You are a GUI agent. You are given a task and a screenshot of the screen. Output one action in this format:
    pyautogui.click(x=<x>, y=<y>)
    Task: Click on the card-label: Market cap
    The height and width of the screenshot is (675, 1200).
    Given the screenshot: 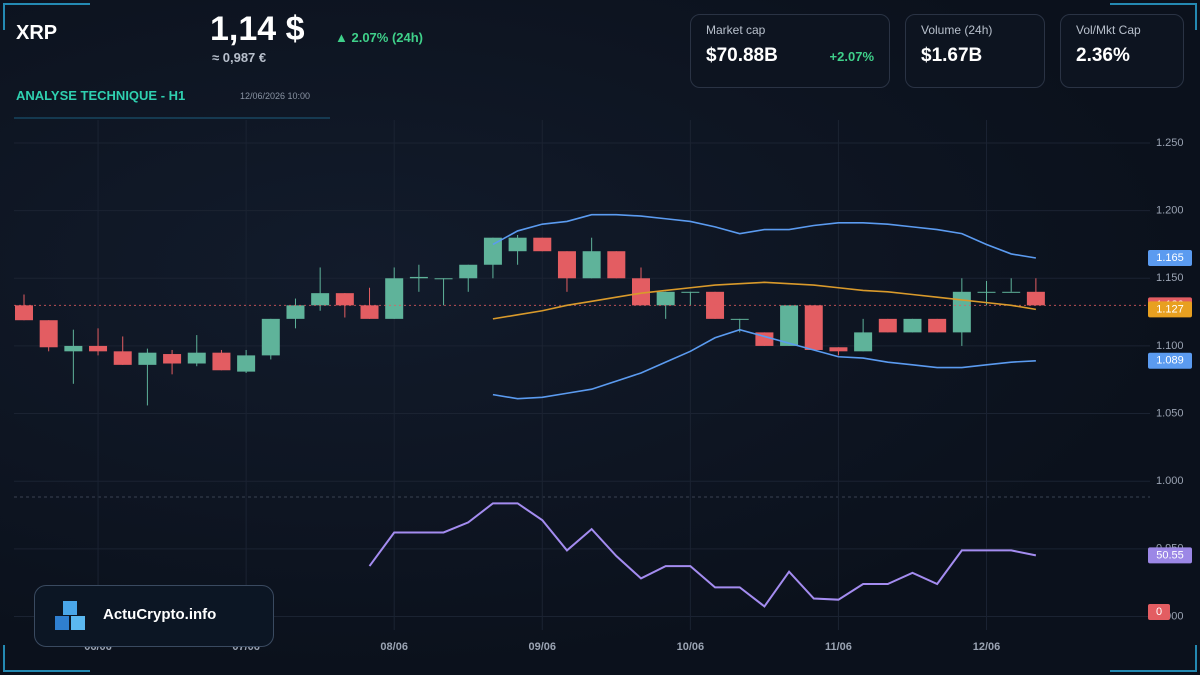 What is the action you would take?
    pyautogui.click(x=736, y=30)
    